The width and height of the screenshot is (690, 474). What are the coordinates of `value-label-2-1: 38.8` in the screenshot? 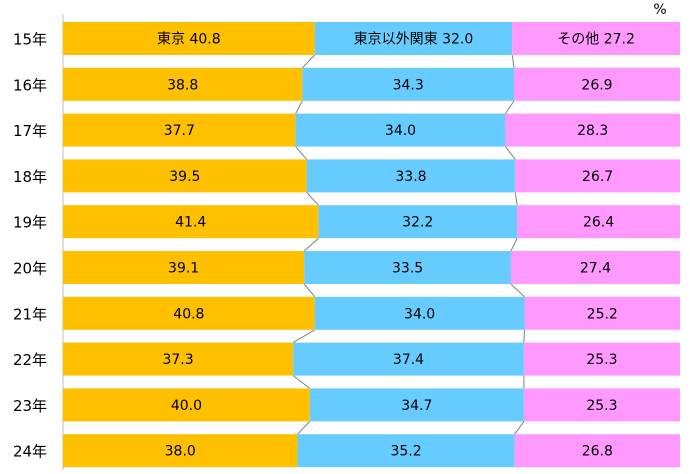 It's located at (182, 85).